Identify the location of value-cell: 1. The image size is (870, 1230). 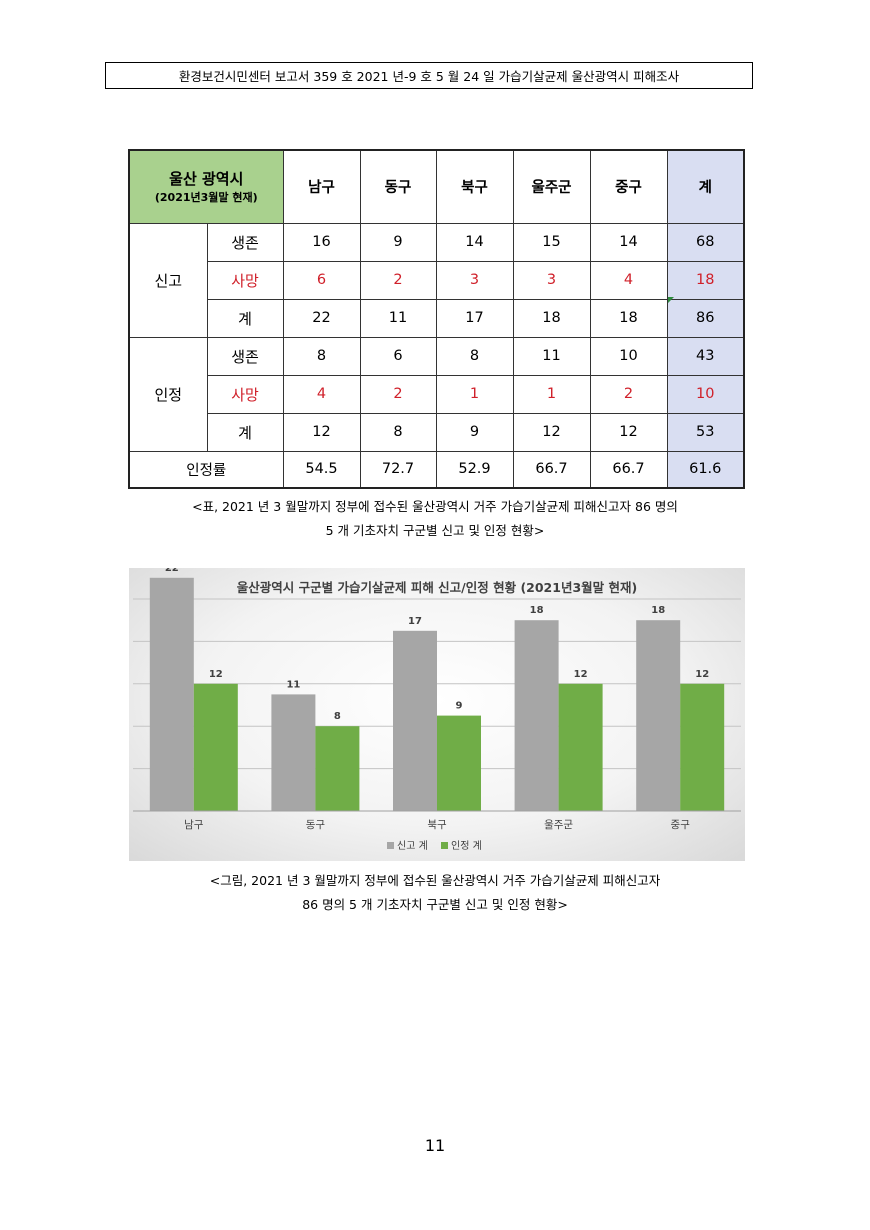
(551, 394).